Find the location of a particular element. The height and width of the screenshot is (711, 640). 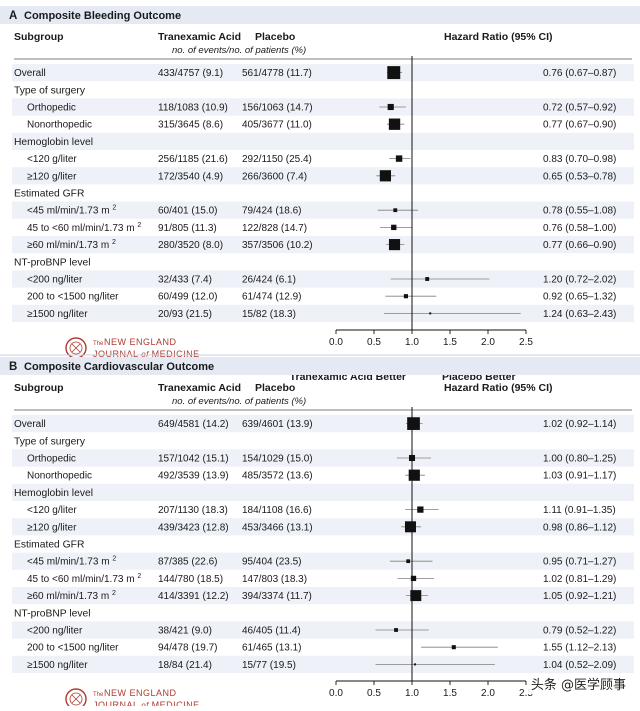

placebo-events: 46/405 (11.4) is located at coordinates (271, 631).